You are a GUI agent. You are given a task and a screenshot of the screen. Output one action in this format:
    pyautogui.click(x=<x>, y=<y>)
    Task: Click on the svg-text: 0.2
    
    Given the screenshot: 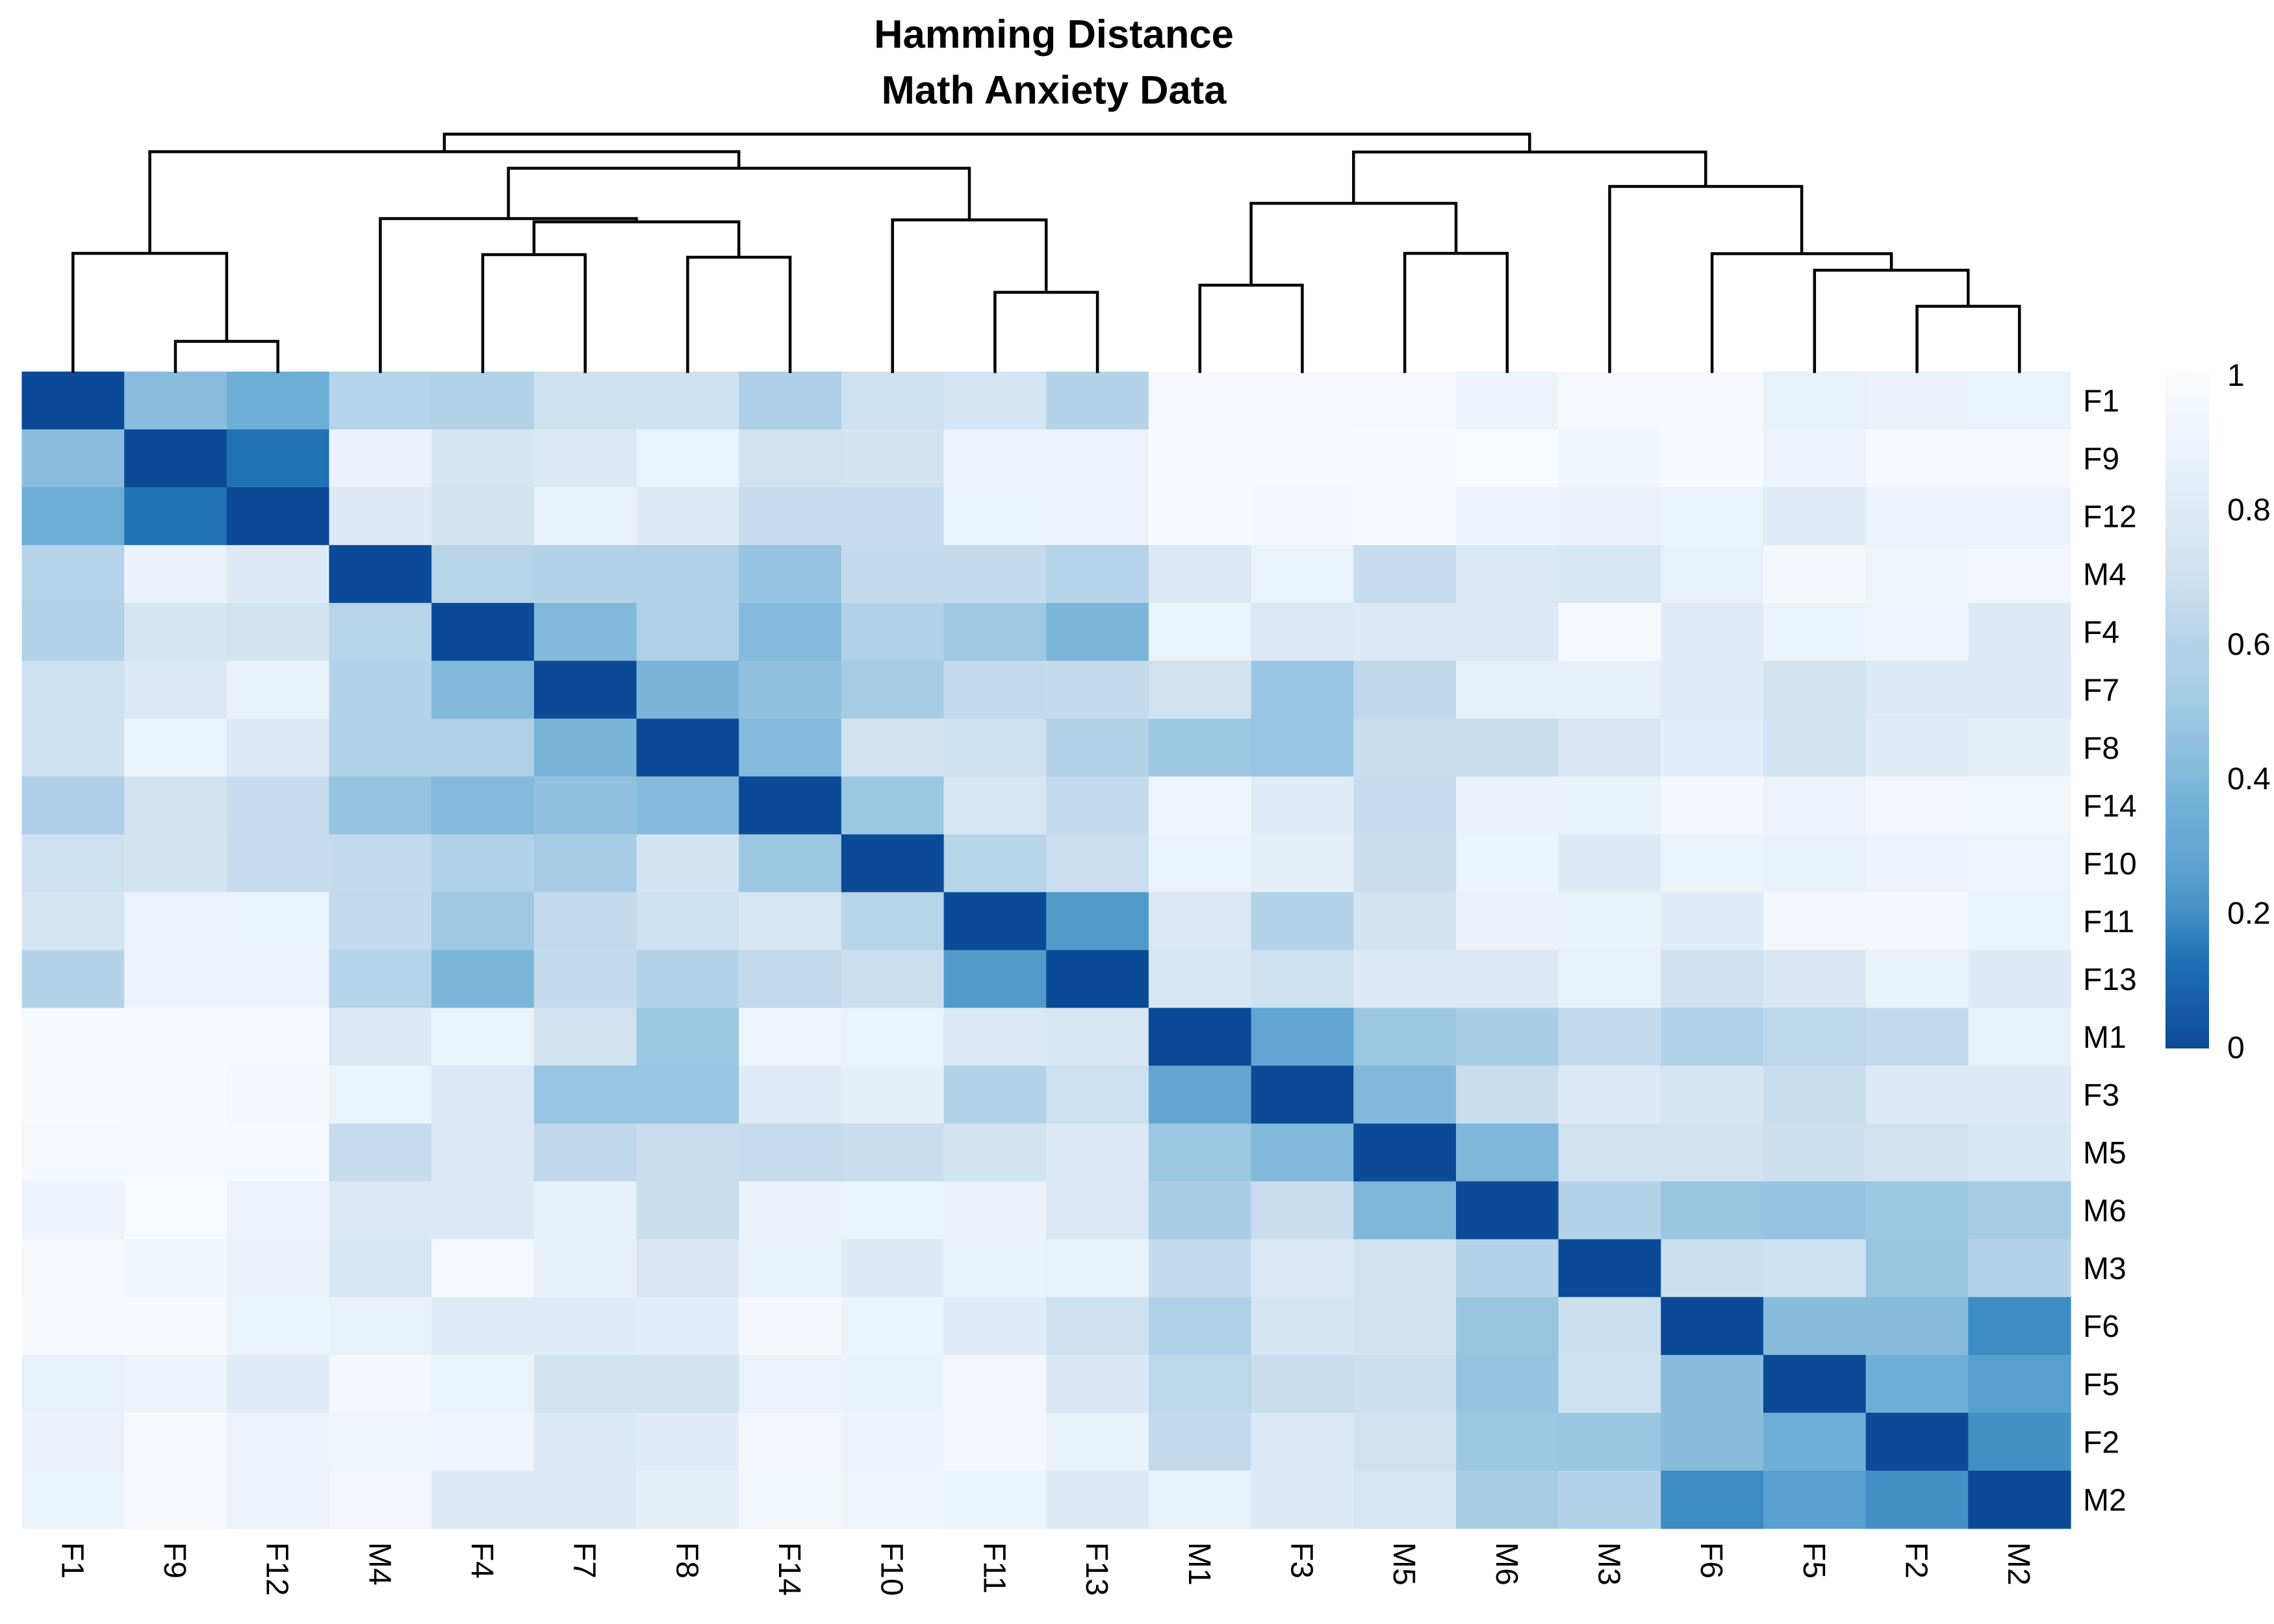 What is the action you would take?
    pyautogui.click(x=2249, y=913)
    